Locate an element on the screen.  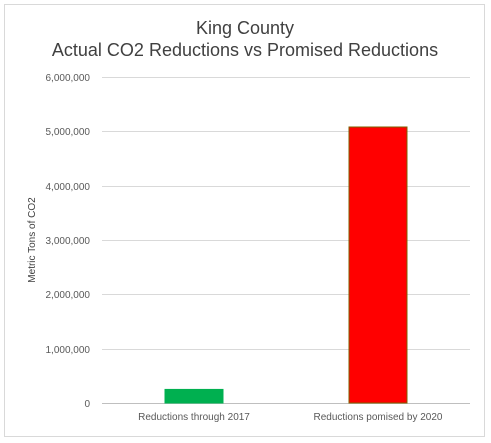
y-axis-title: Metric Tons of CO2 is located at coordinates (32, 240).